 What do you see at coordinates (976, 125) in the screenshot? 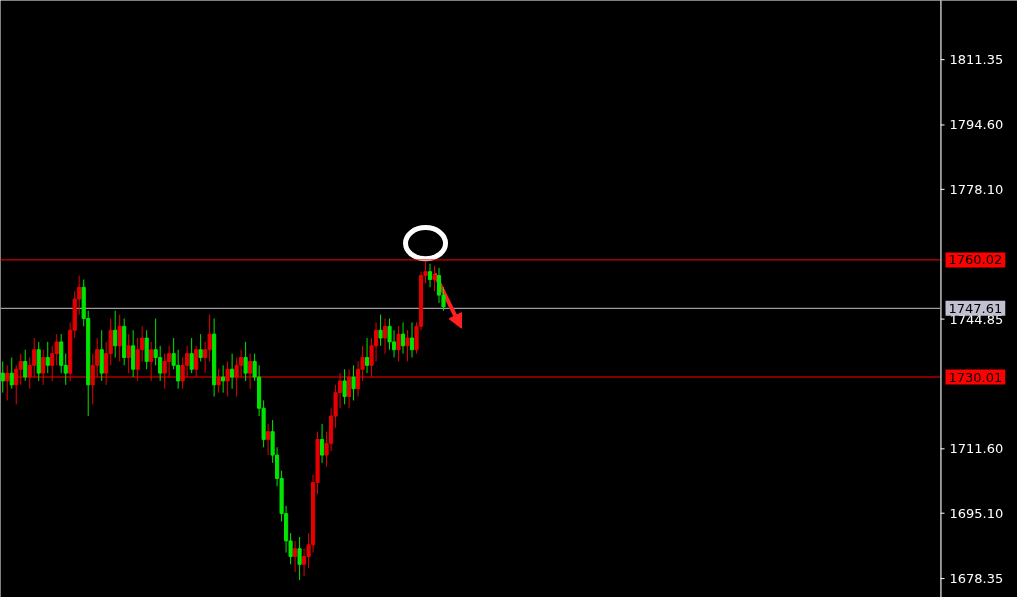
I see `y-tick-label: 1794.60` at bounding box center [976, 125].